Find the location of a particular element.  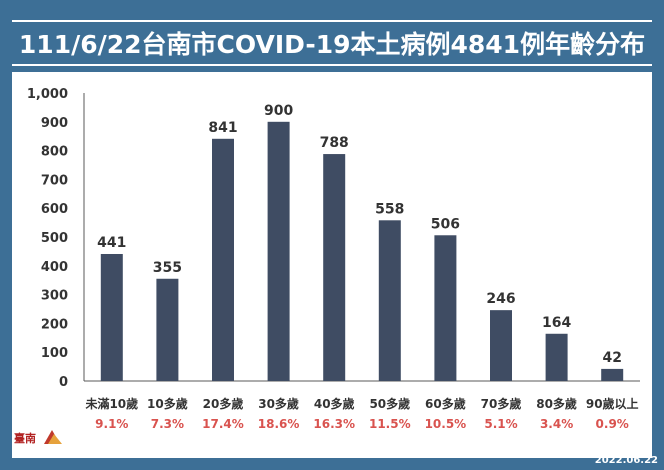

bar-value-label: 164 is located at coordinates (556, 323).